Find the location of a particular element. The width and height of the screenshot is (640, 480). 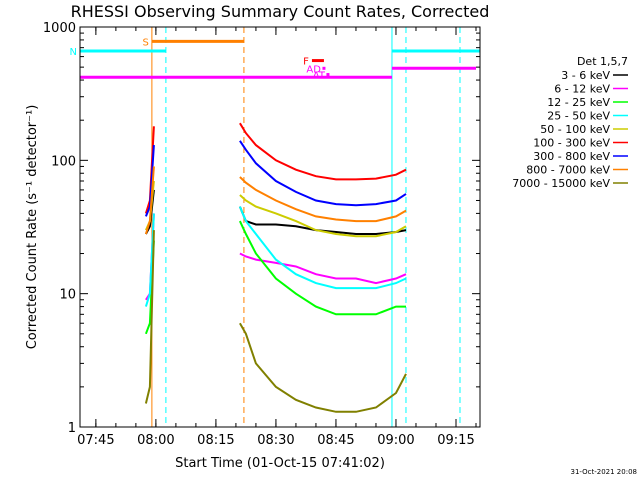

x-tick-label: 09:00 is located at coordinates (395, 440).